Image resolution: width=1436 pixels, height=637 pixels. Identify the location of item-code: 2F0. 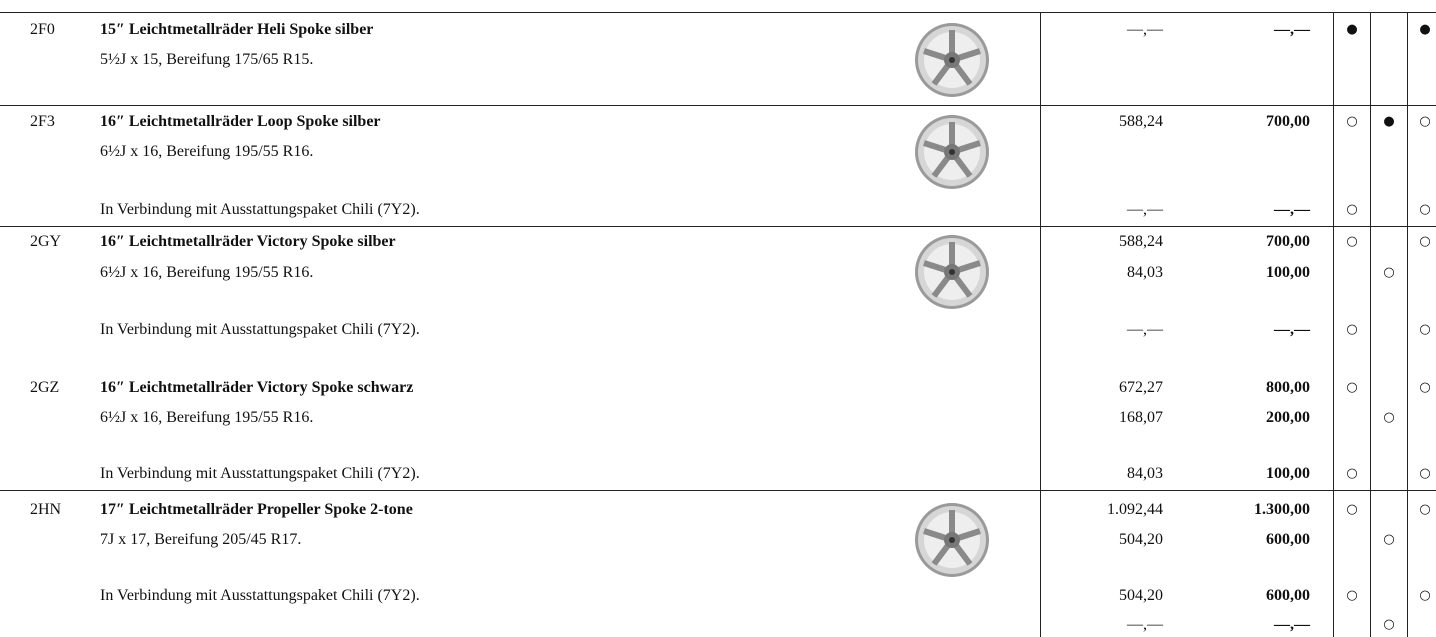
(42, 29).